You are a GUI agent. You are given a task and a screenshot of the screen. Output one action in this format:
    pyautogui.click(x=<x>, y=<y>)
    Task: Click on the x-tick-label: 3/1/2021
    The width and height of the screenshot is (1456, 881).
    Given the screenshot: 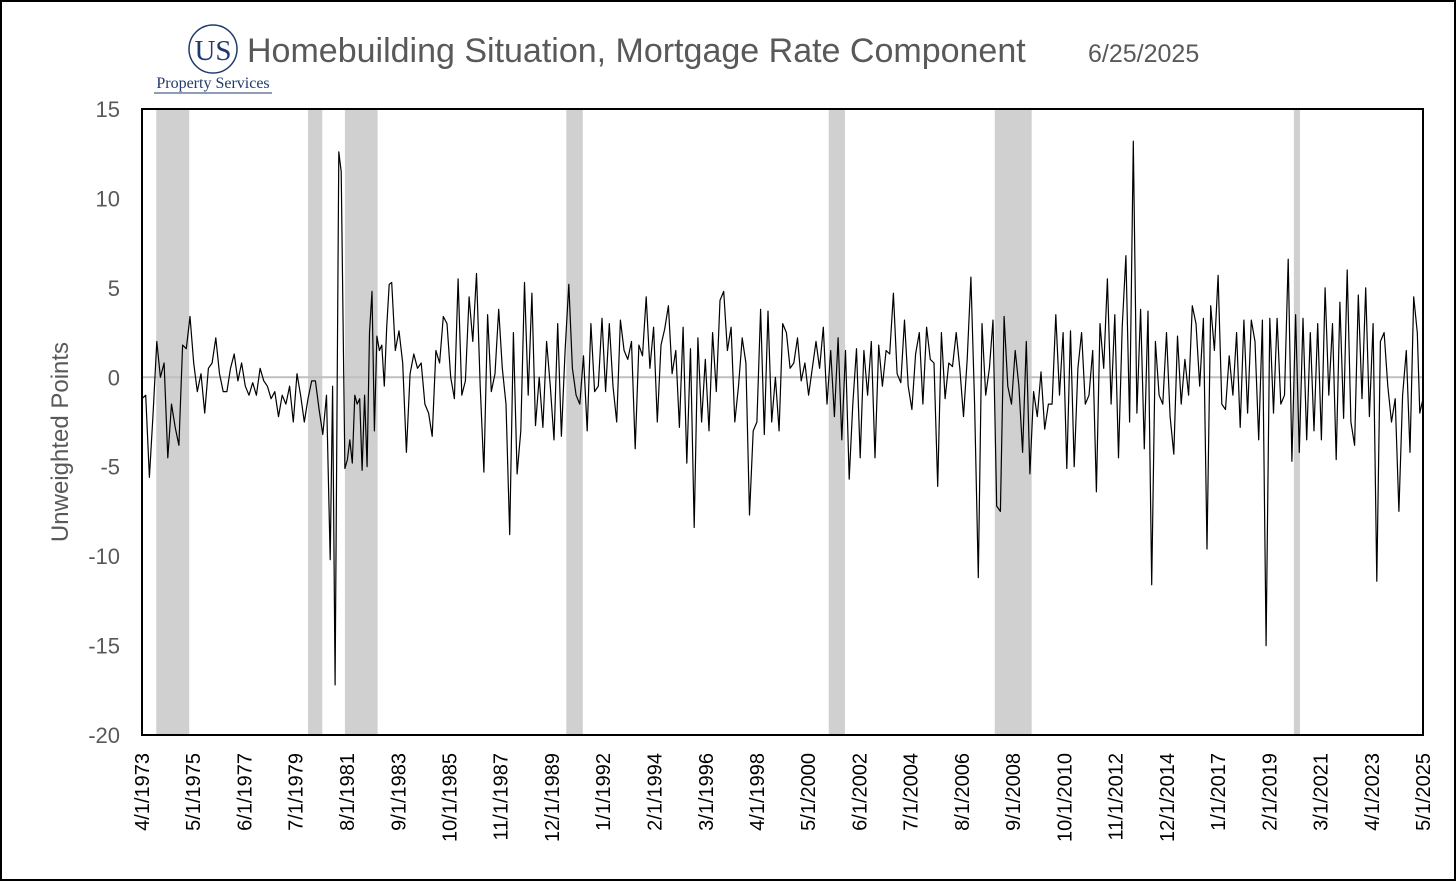 What is the action you would take?
    pyautogui.click(x=1322, y=792)
    